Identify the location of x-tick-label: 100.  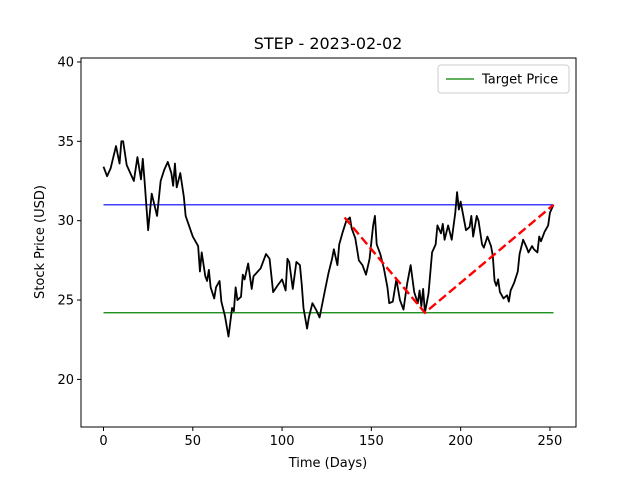
(282, 441).